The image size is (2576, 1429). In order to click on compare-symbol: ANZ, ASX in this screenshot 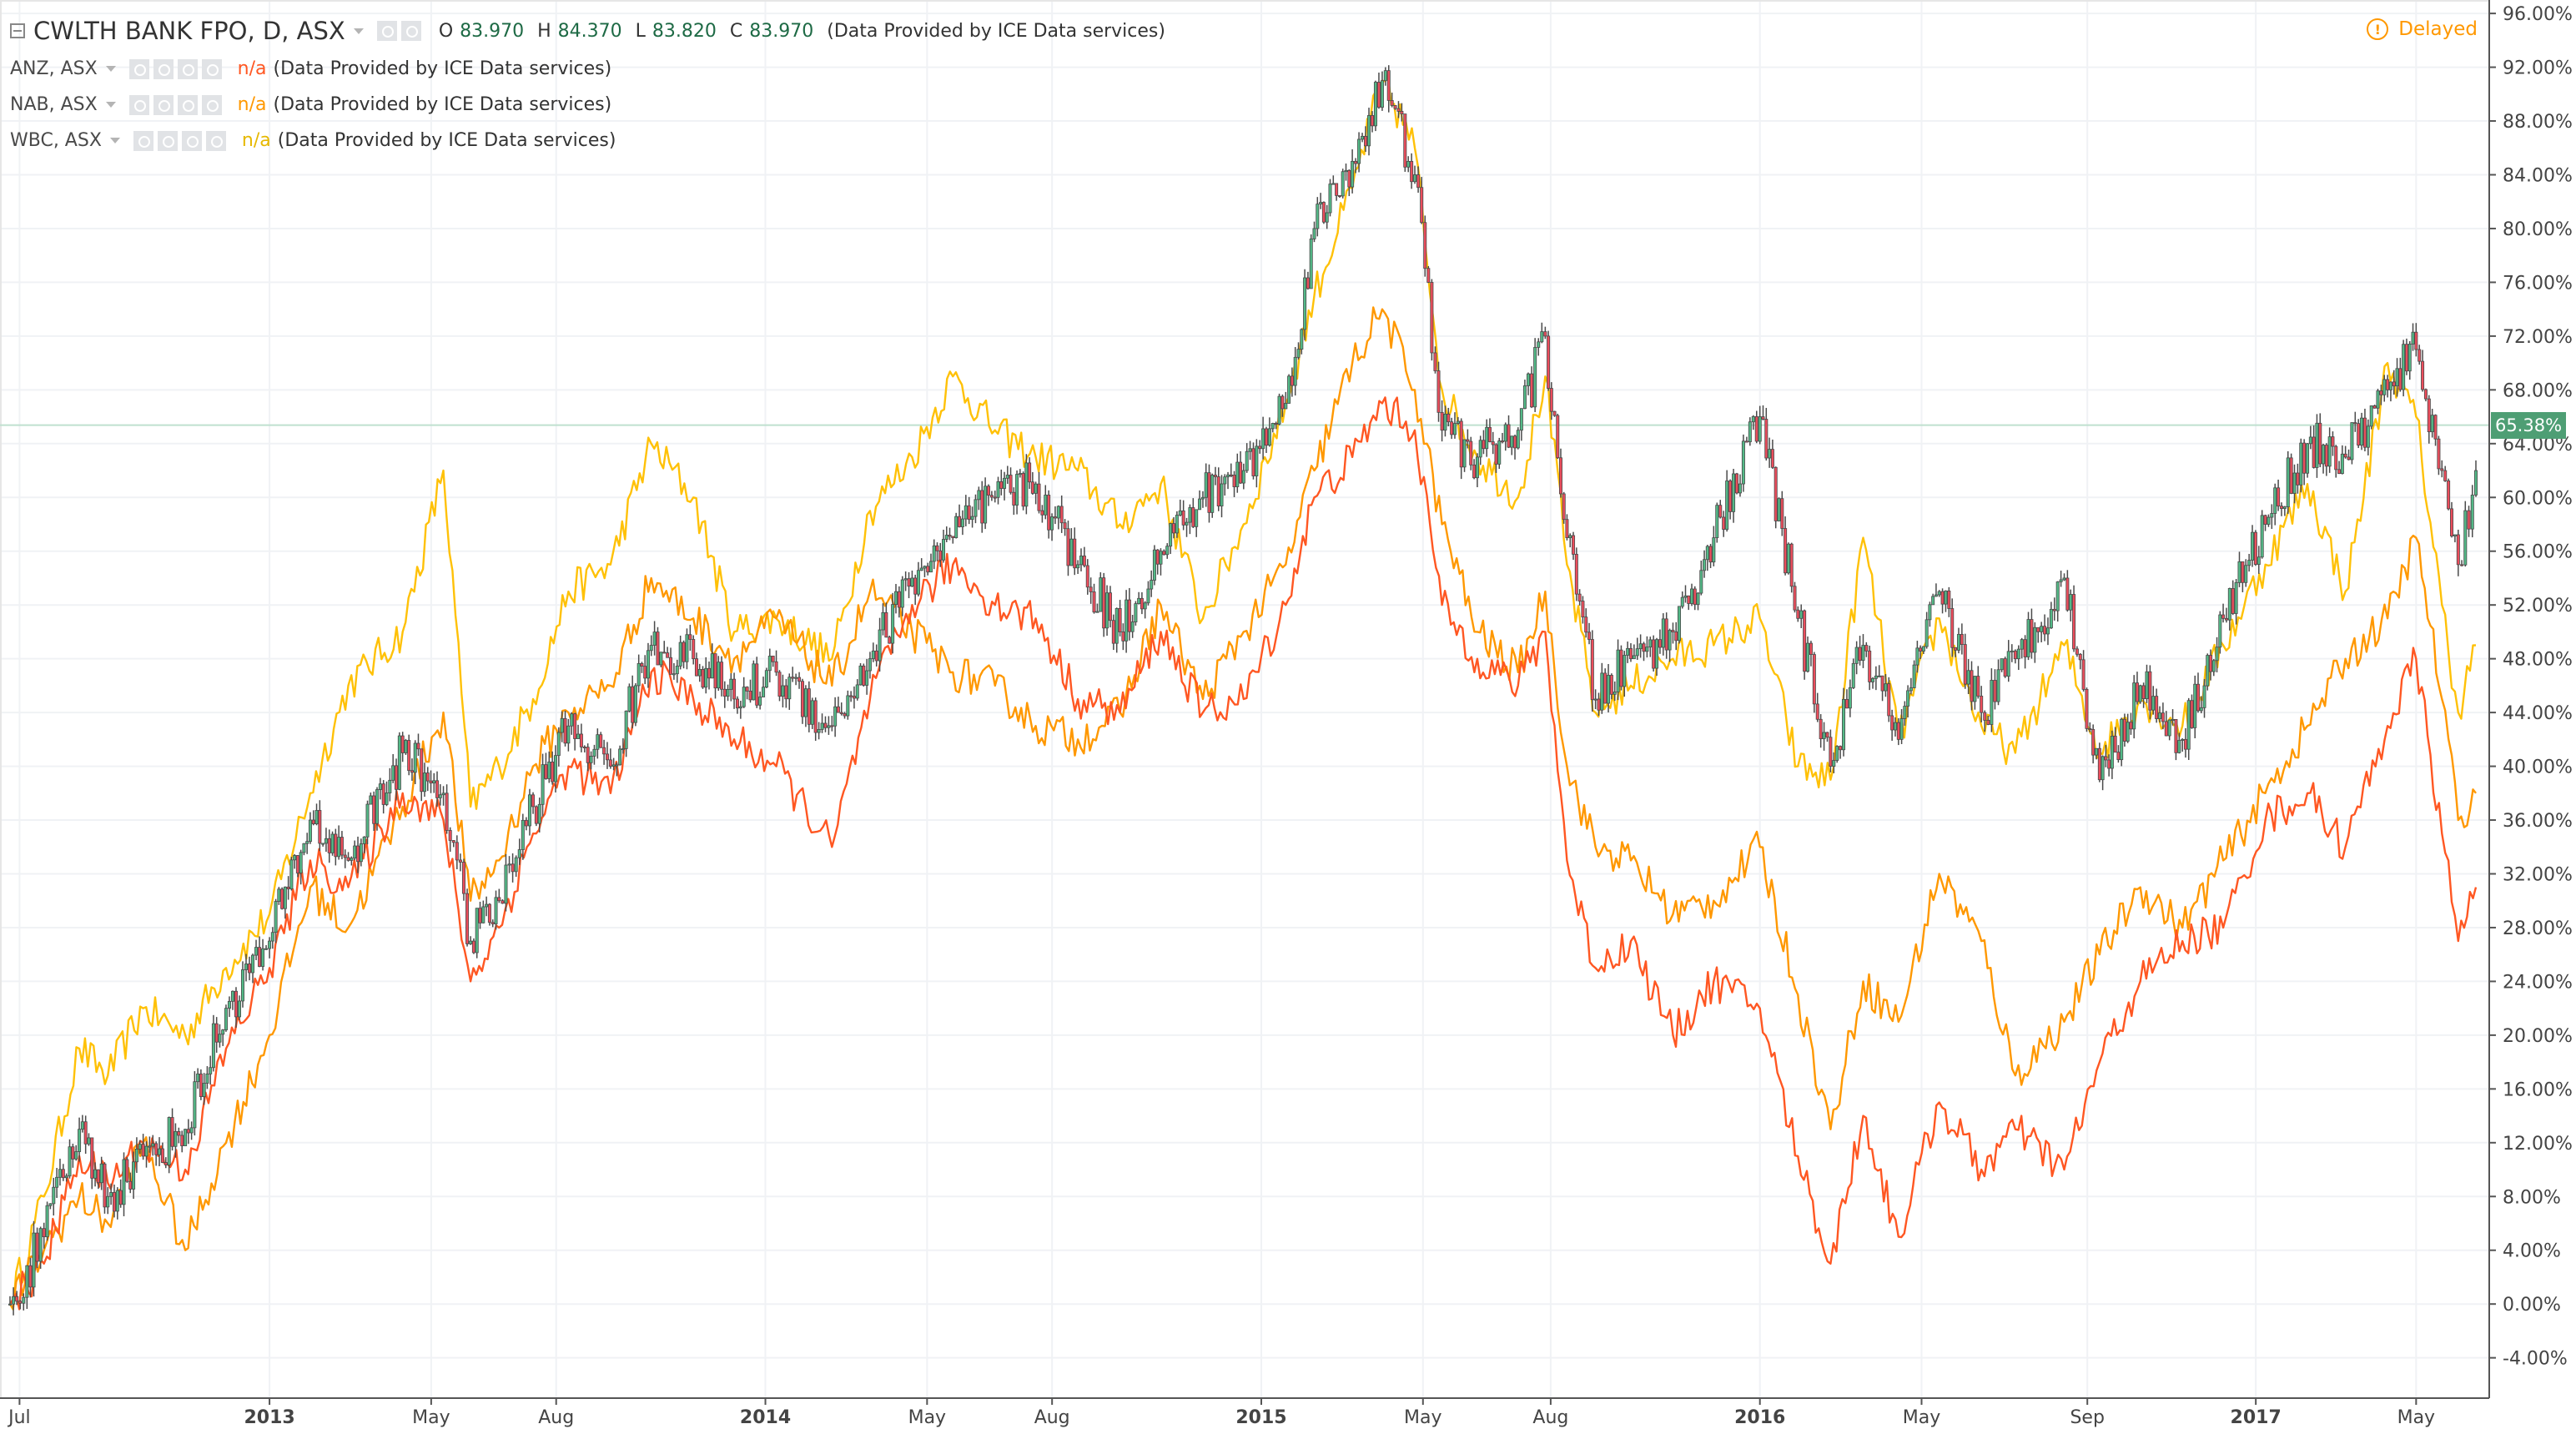, I will do `click(54, 68)`.